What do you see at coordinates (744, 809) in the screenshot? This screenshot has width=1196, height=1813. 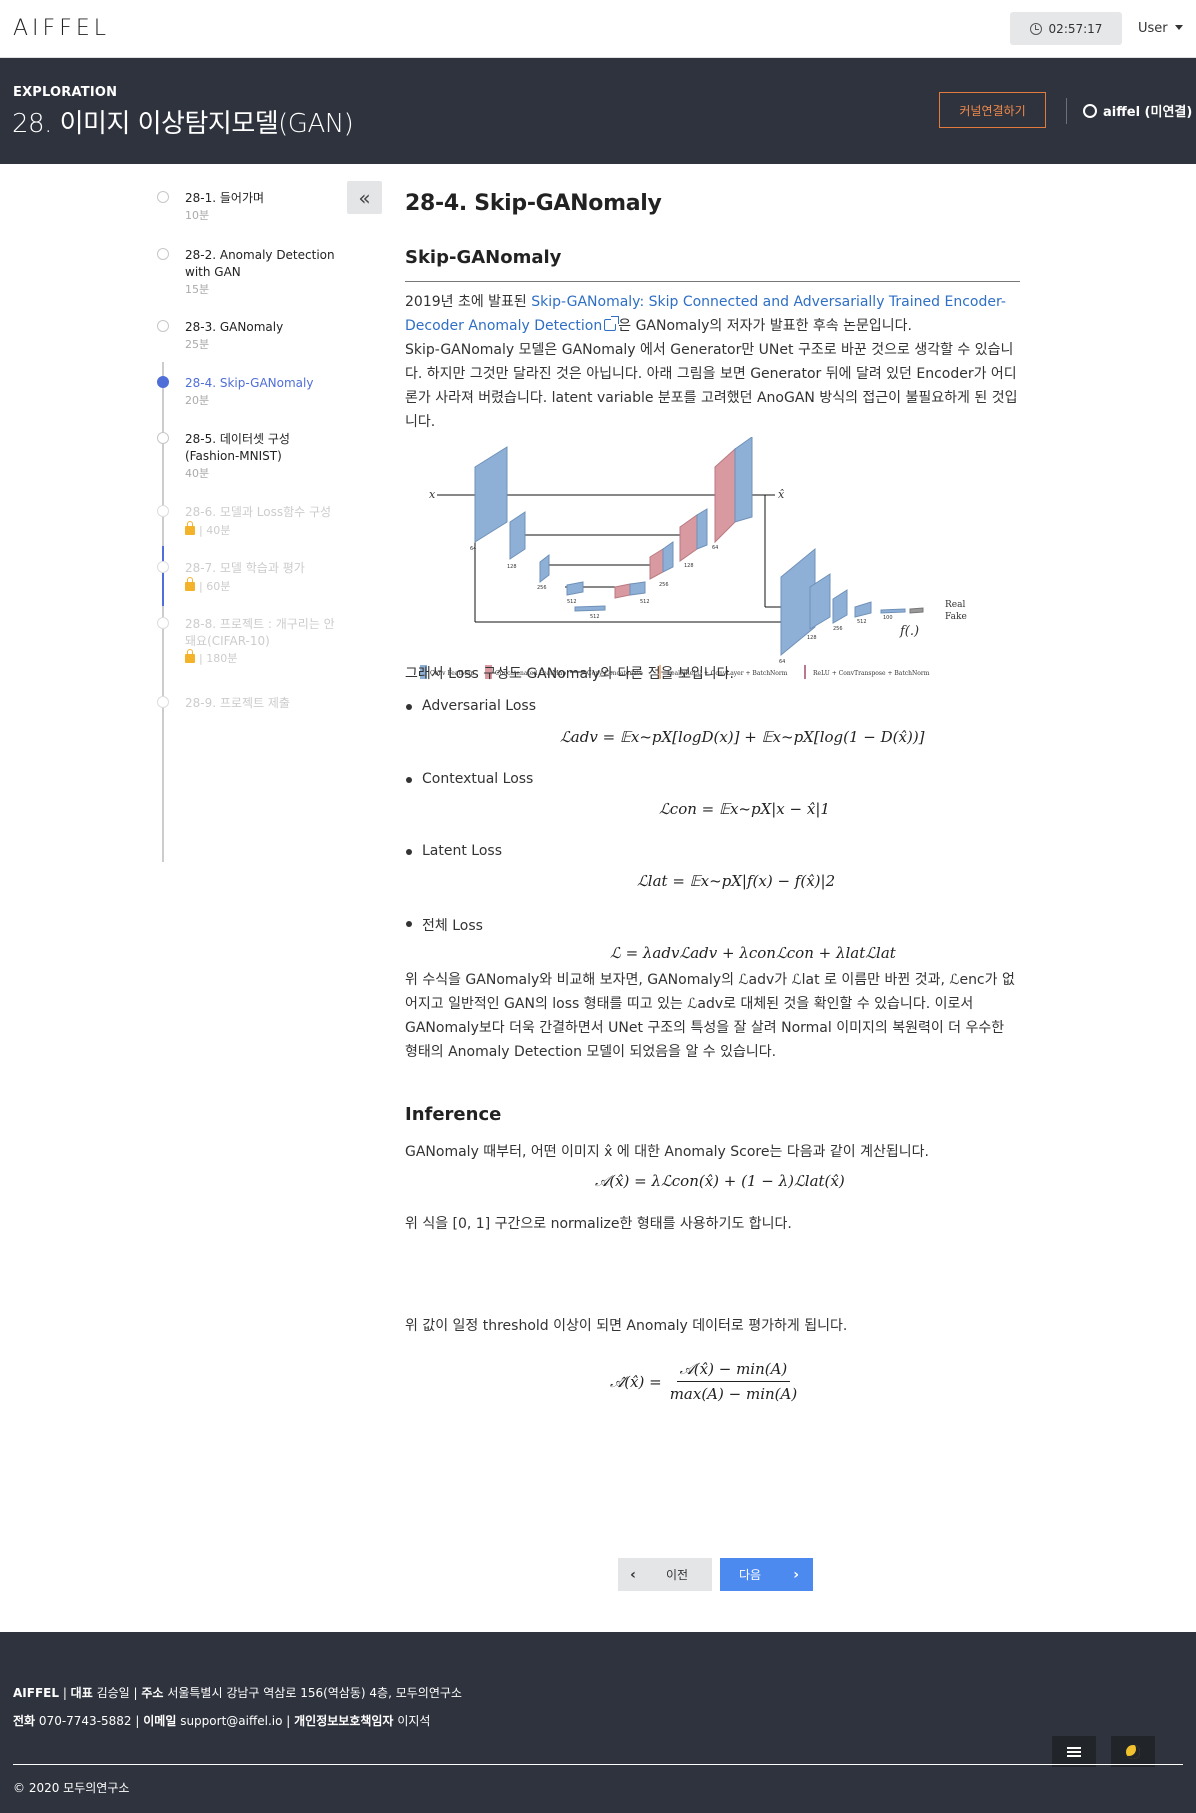 I see `equation-contextual-loss: ℒcon = 𝔼x~pX|x − x̂|1` at bounding box center [744, 809].